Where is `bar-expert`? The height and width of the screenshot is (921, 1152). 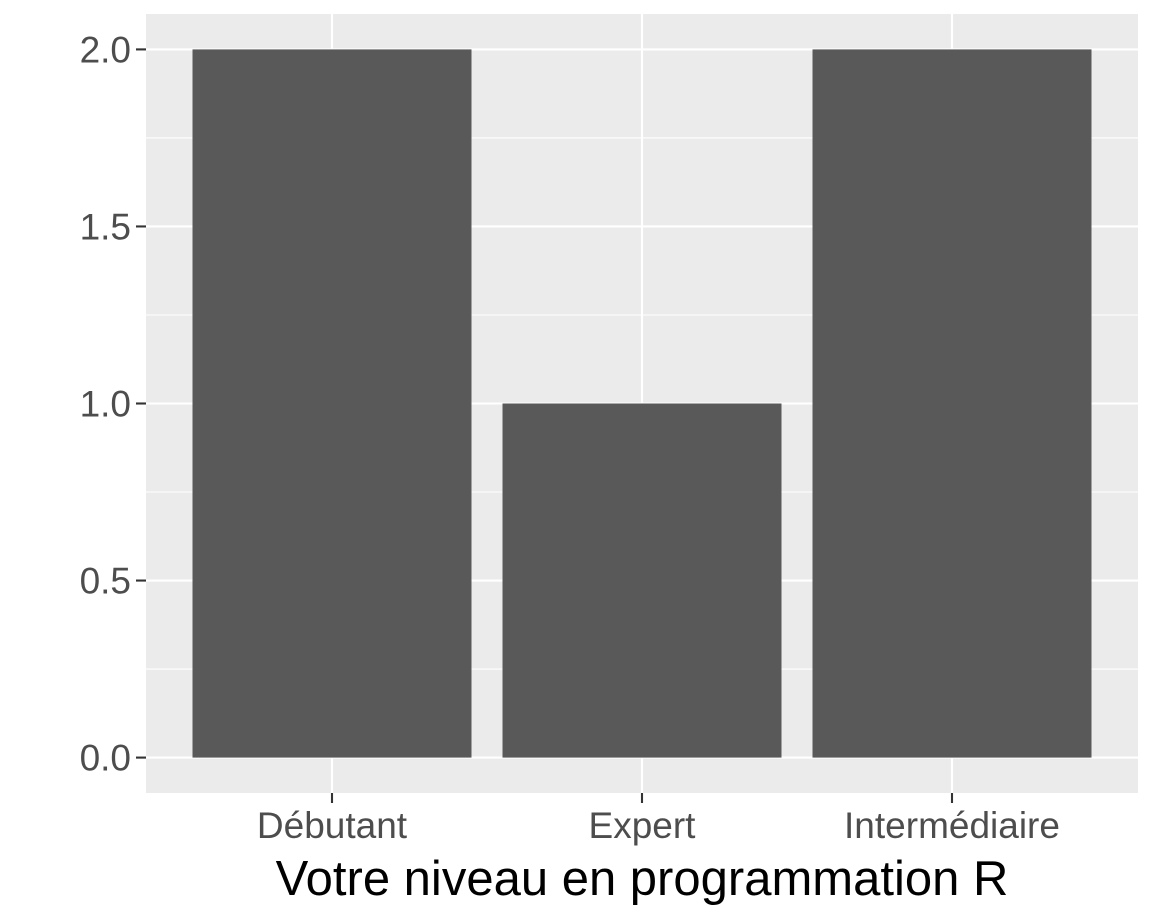
bar-expert is located at coordinates (642, 580).